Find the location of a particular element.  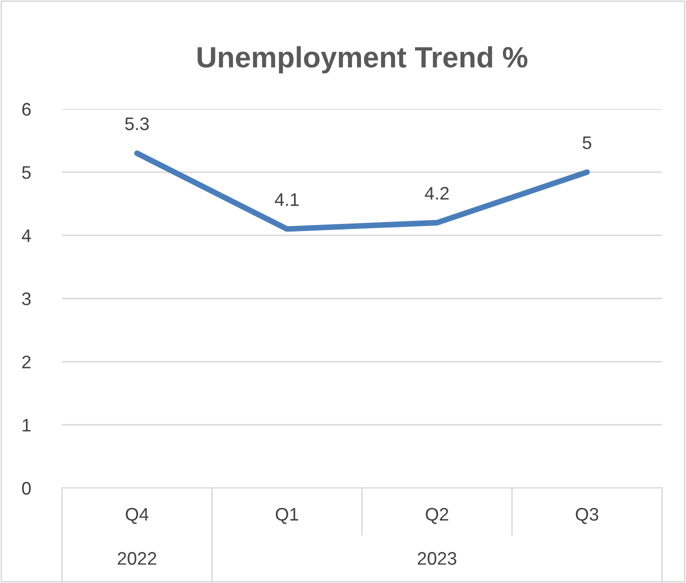

data-label: 5 is located at coordinates (587, 143).